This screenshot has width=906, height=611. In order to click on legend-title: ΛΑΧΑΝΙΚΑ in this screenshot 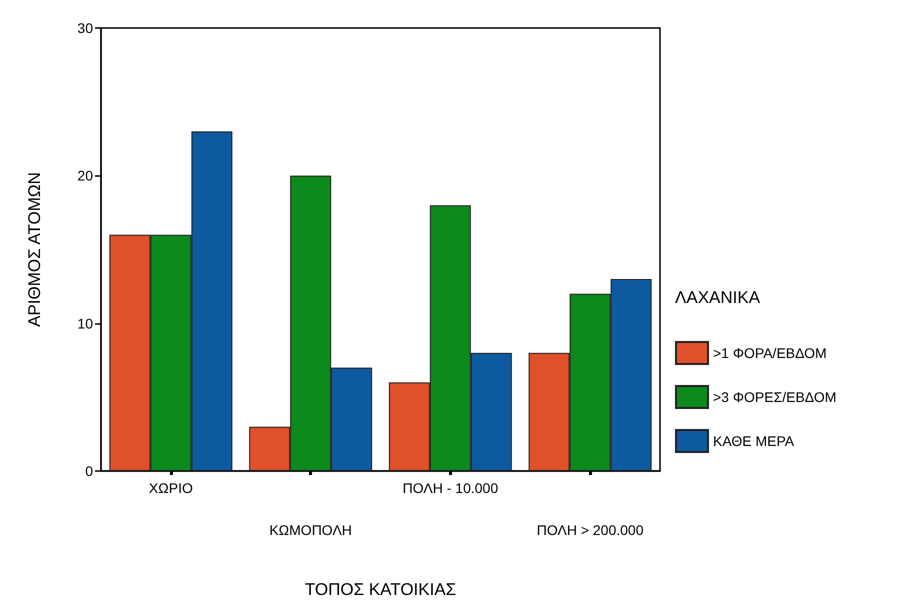, I will do `click(718, 297)`.